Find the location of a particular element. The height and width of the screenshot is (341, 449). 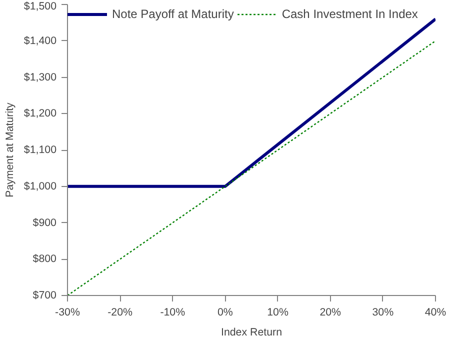

x-tick-label: 20% is located at coordinates (331, 312).